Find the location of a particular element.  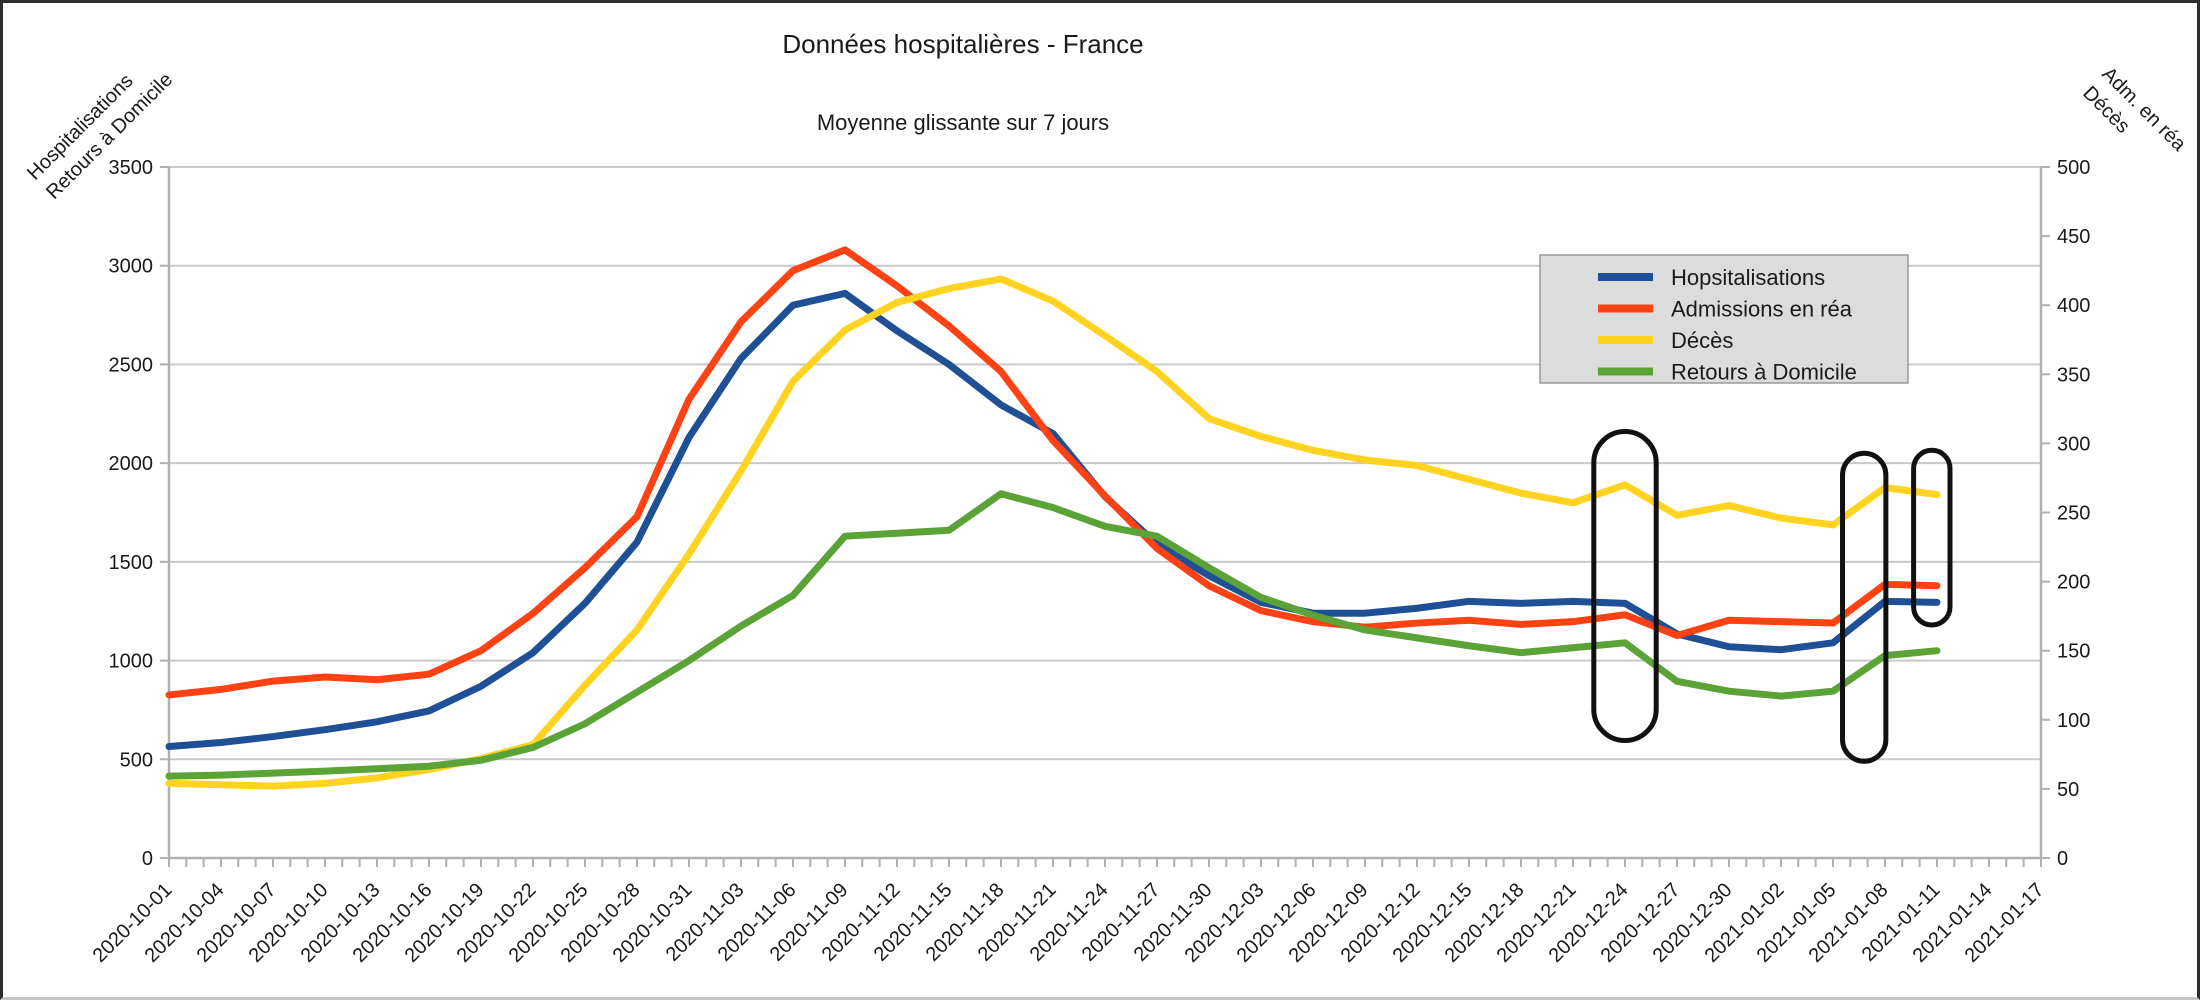

left-axis-ticks-layer: 0 500 1000 1500 2000 2500 3000 3500 is located at coordinates (139, 513).